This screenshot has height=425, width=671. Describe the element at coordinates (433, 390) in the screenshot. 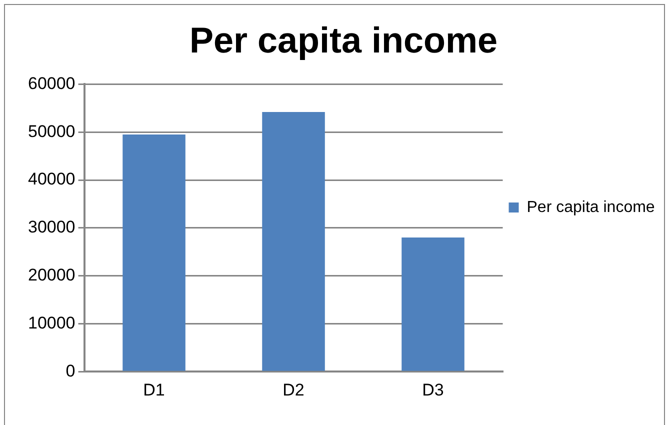

I see `x-tick-label: D3` at that location.